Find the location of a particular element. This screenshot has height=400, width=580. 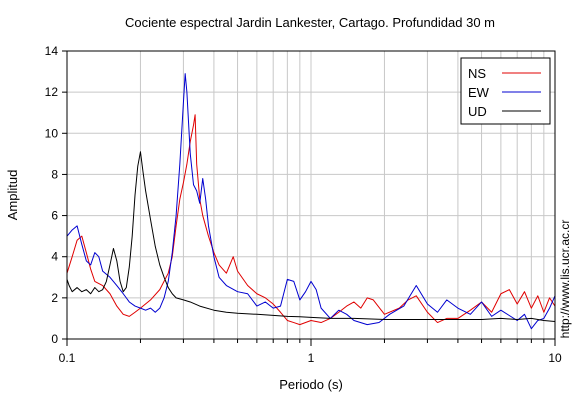

x-tick-label: 1 is located at coordinates (311, 358).